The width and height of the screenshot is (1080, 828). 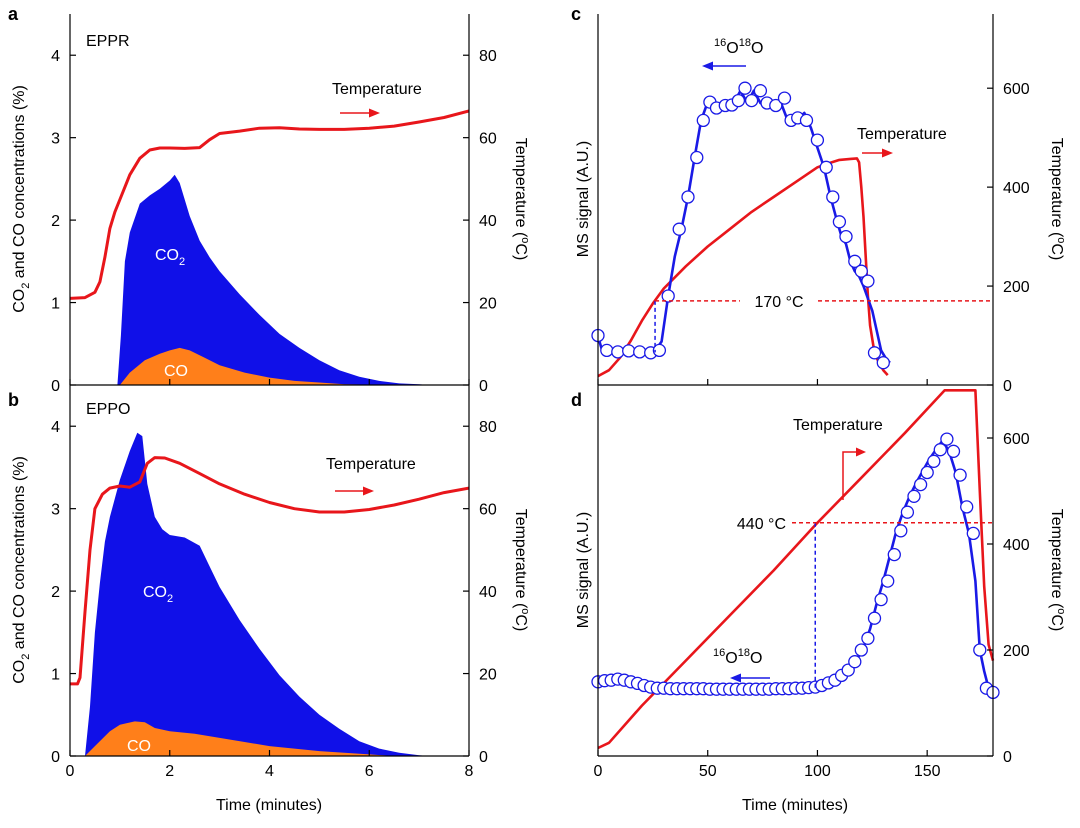 What do you see at coordinates (761, 524) in the screenshot?
I see `reference-label: 440 °C` at bounding box center [761, 524].